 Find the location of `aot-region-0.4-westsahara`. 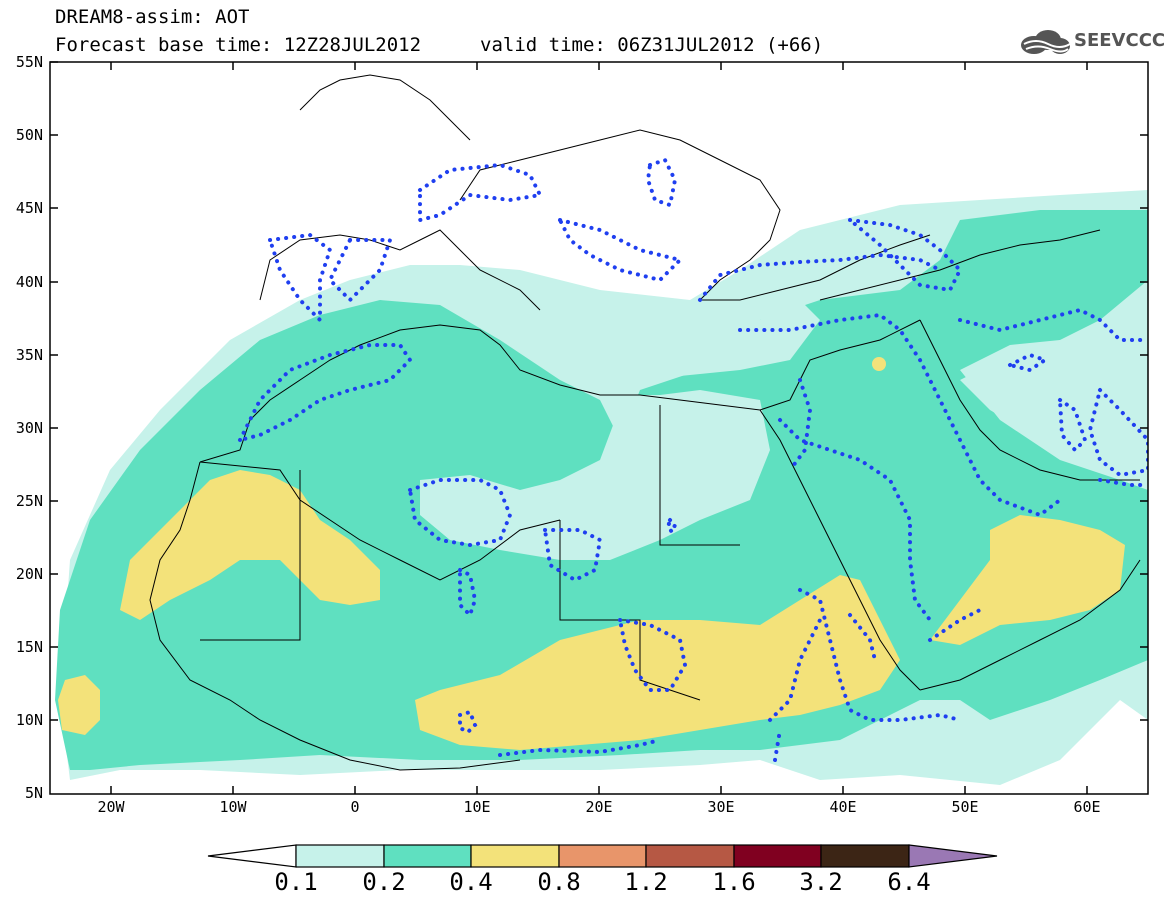

aot-region-0.4-westsahara is located at coordinates (250, 545).